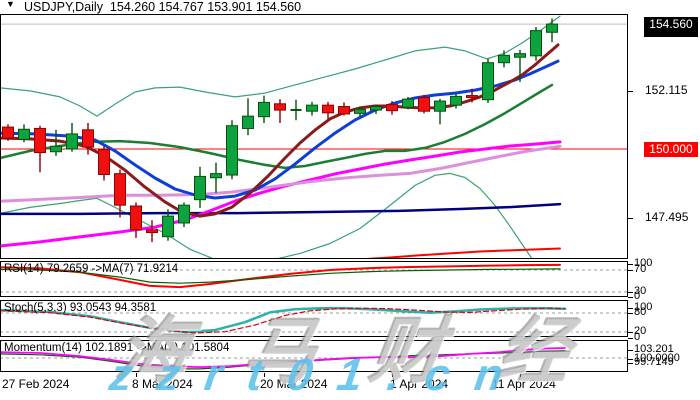 Image resolution: width=700 pixels, height=400 pixels. I want to click on stochastic-panel, so click(314, 318).